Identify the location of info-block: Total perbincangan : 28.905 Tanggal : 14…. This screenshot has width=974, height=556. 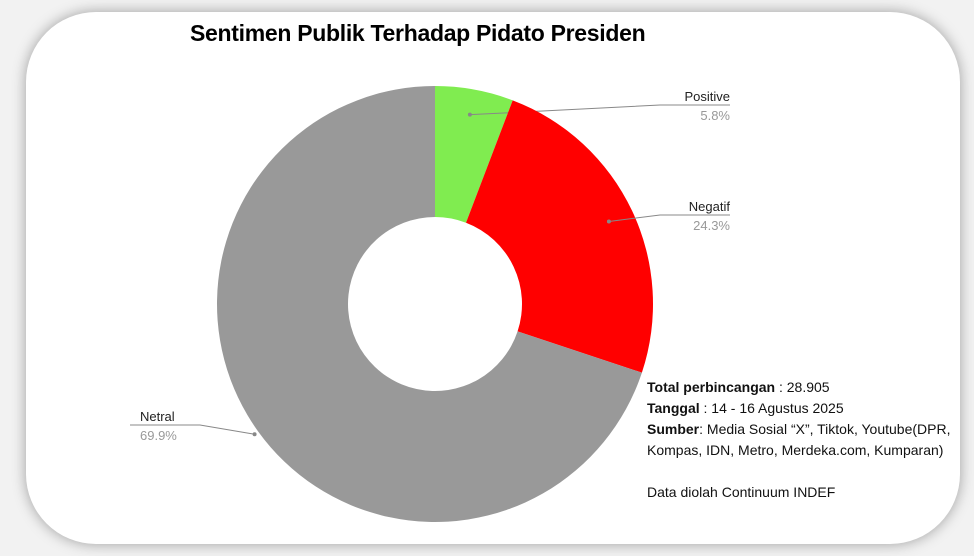
(798, 440).